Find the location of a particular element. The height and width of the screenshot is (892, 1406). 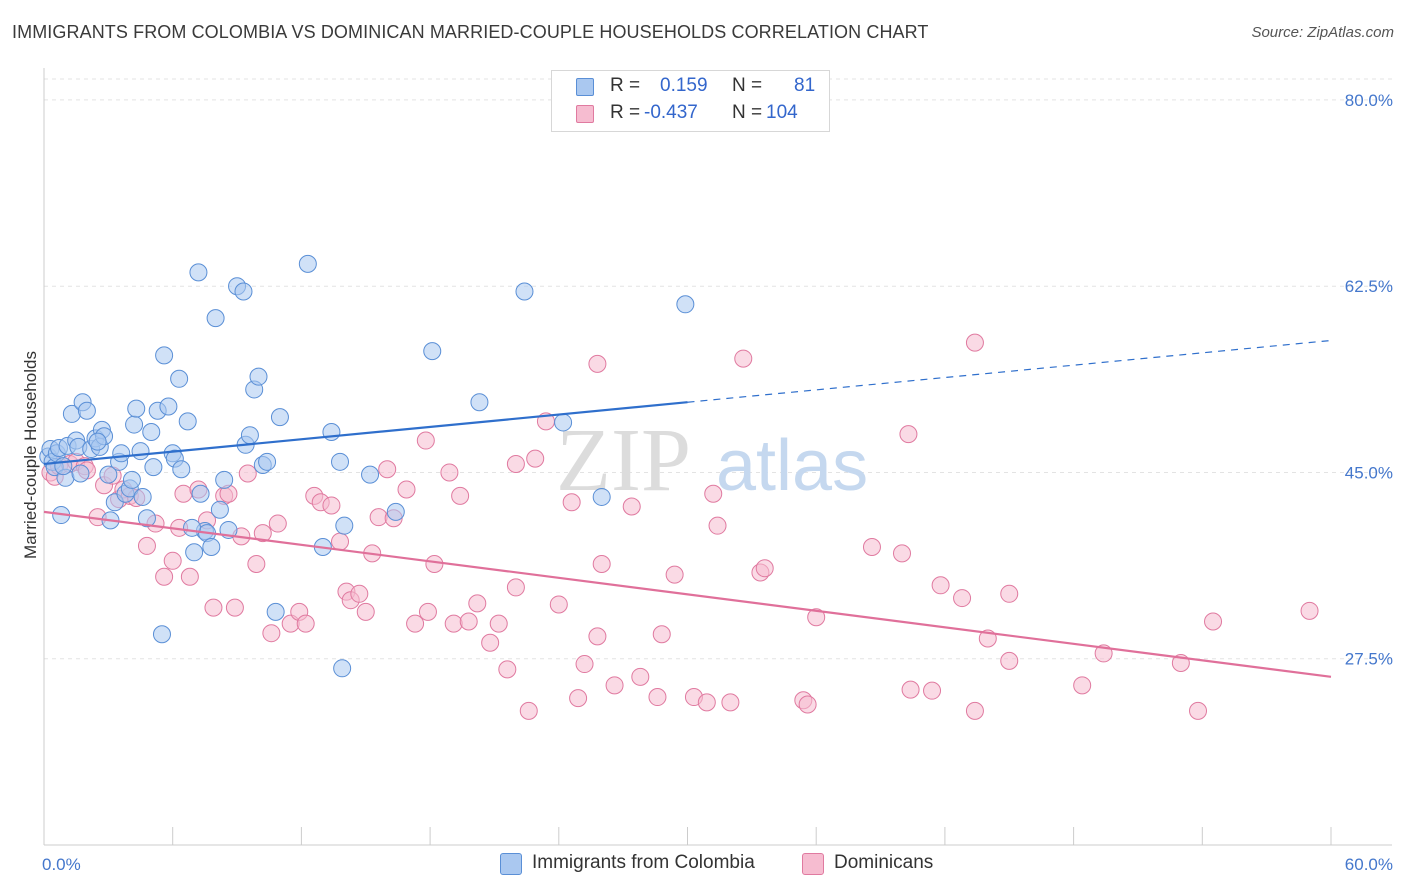

y-tick-label: 80.0% is located at coordinates (1369, 100).